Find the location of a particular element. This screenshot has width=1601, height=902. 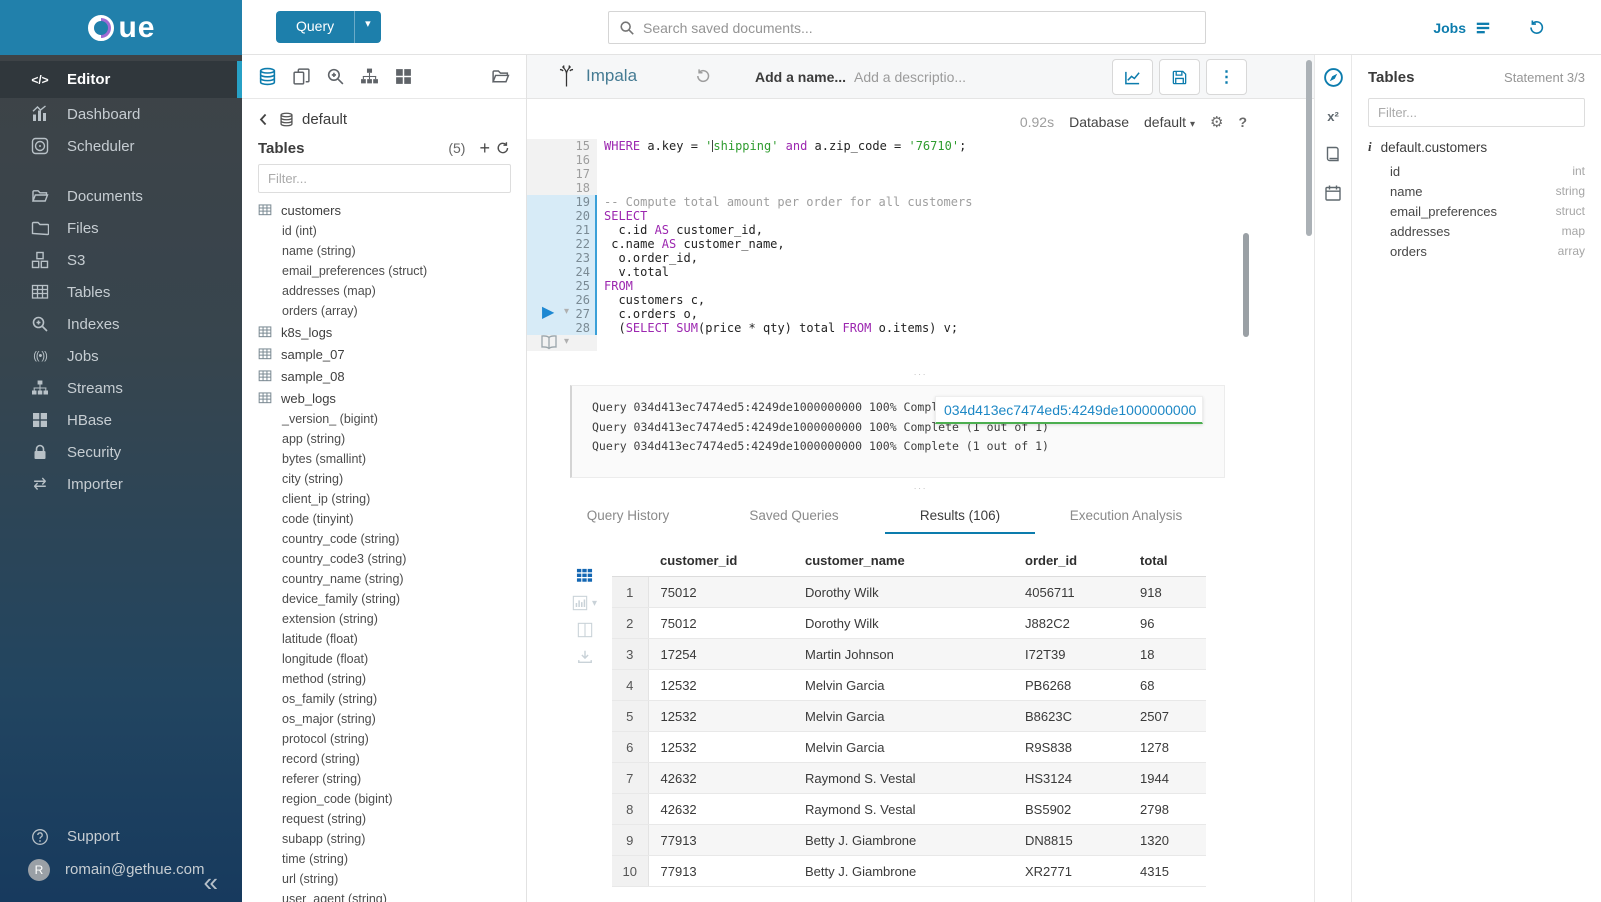

sidebar-item-files: Files is located at coordinates (121, 228).